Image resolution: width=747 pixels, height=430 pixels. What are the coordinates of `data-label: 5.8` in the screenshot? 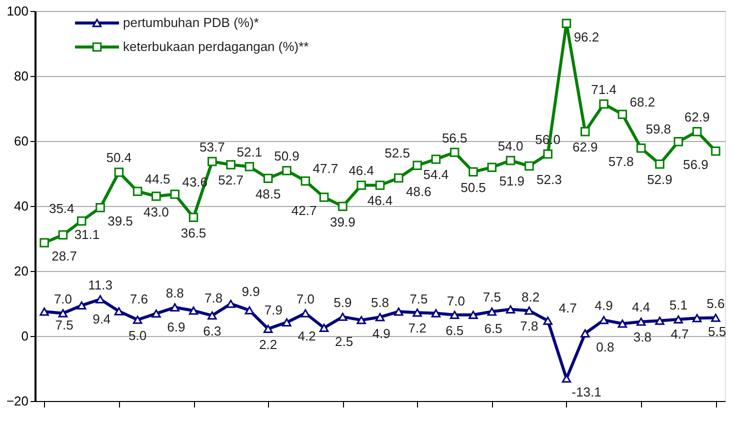 It's located at (380, 302).